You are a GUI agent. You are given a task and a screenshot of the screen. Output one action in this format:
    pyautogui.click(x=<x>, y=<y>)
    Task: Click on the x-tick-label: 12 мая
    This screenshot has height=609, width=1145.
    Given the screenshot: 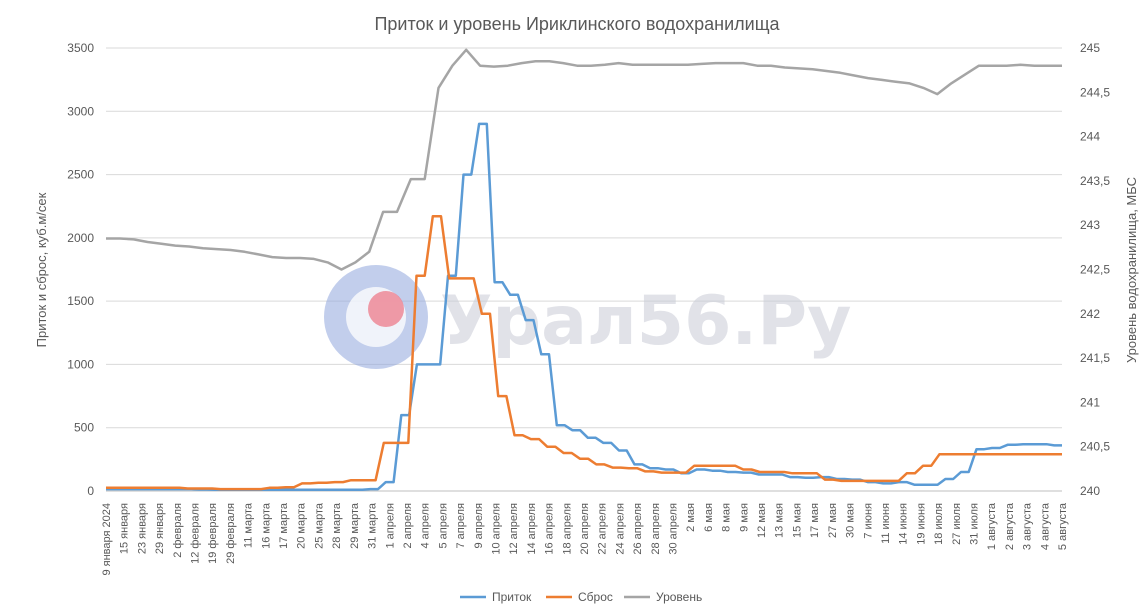 What is the action you would take?
    pyautogui.click(x=762, y=520)
    